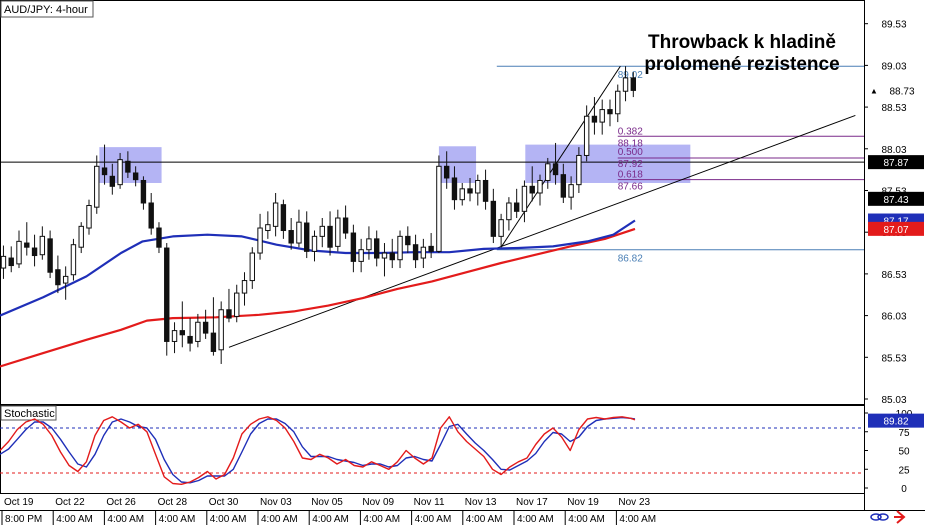 The height and width of the screenshot is (525, 925). I want to click on date-tick-label: Nov 09, so click(378, 502).